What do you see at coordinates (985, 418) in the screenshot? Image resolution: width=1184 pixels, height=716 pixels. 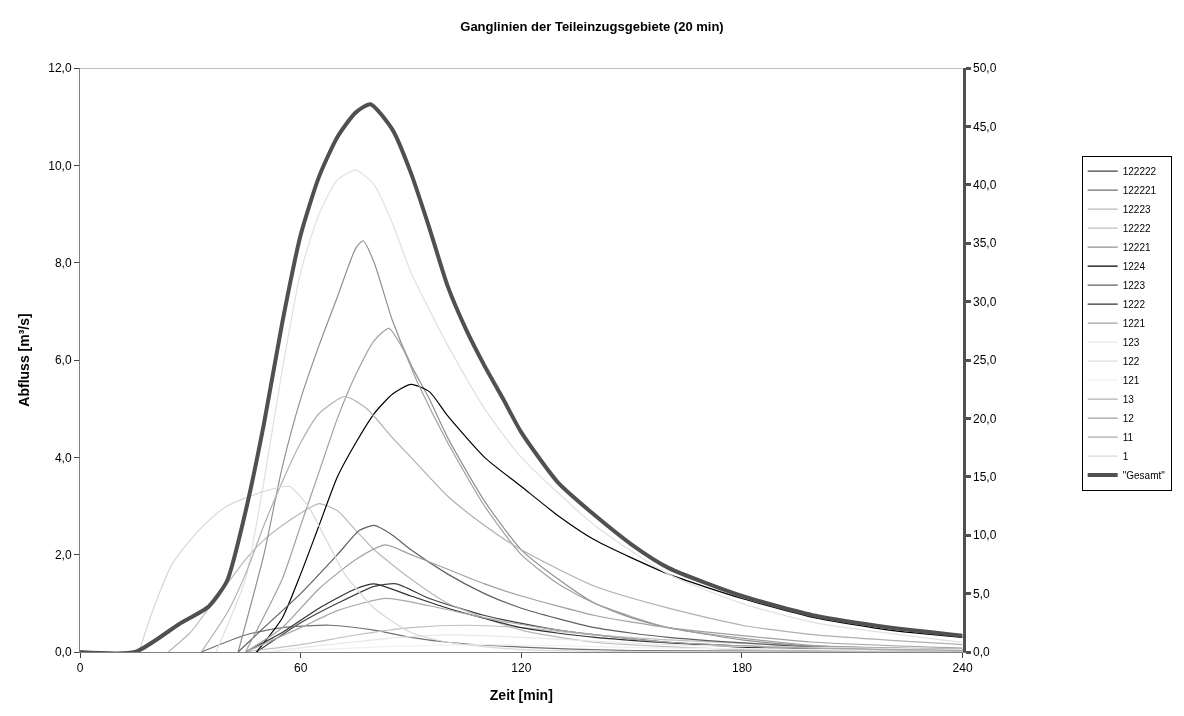 I see `y2-tick-label: 20,0` at bounding box center [985, 418].